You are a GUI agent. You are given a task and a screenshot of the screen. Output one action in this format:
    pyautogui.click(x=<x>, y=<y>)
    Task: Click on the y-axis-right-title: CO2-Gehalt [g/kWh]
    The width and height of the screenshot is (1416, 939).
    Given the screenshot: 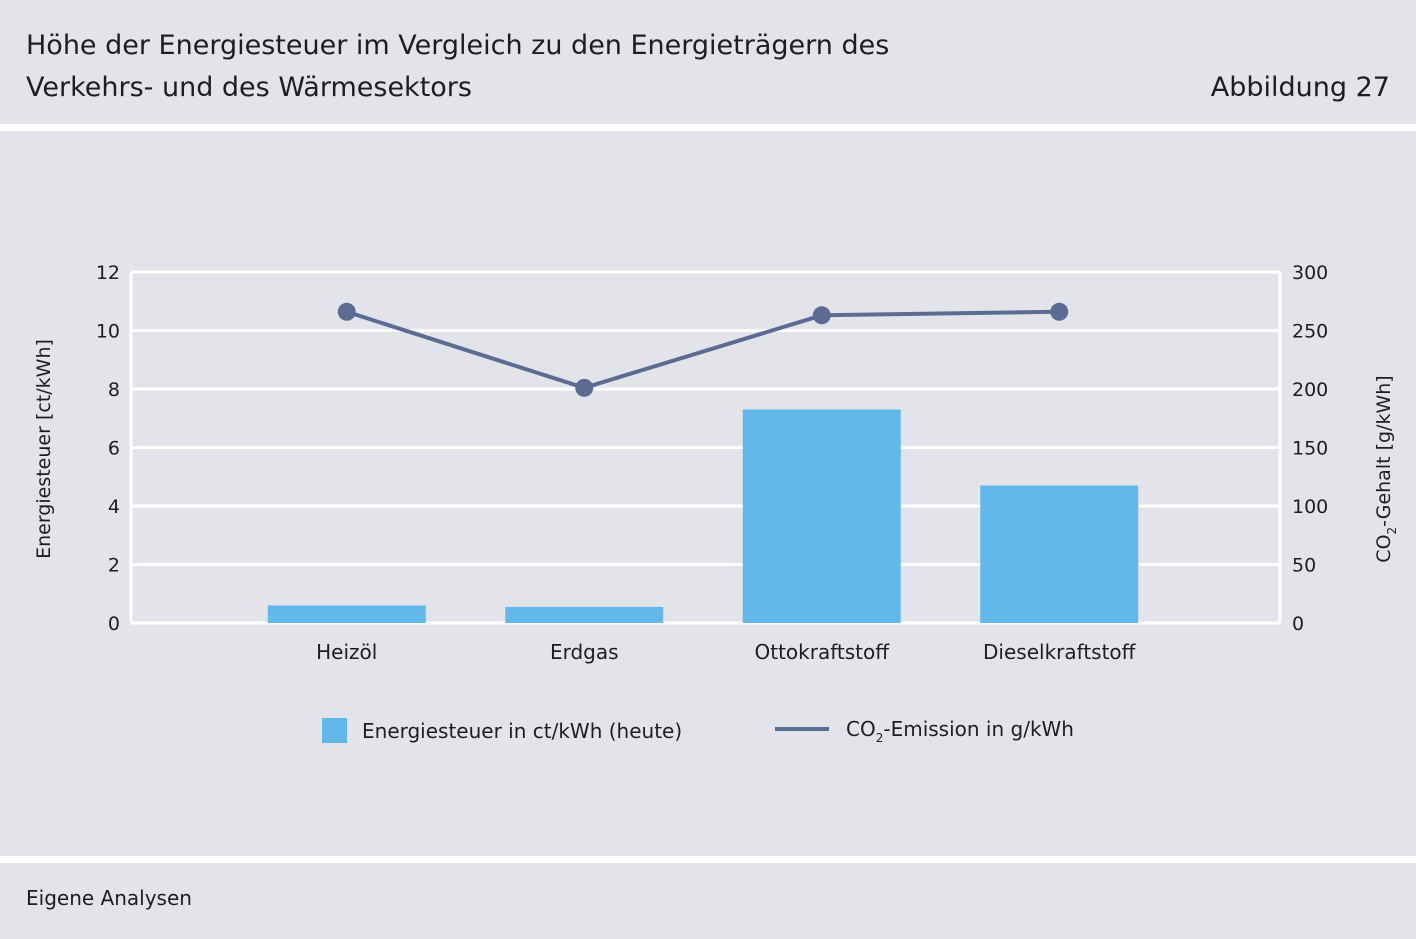 What is the action you would take?
    pyautogui.click(x=1386, y=468)
    